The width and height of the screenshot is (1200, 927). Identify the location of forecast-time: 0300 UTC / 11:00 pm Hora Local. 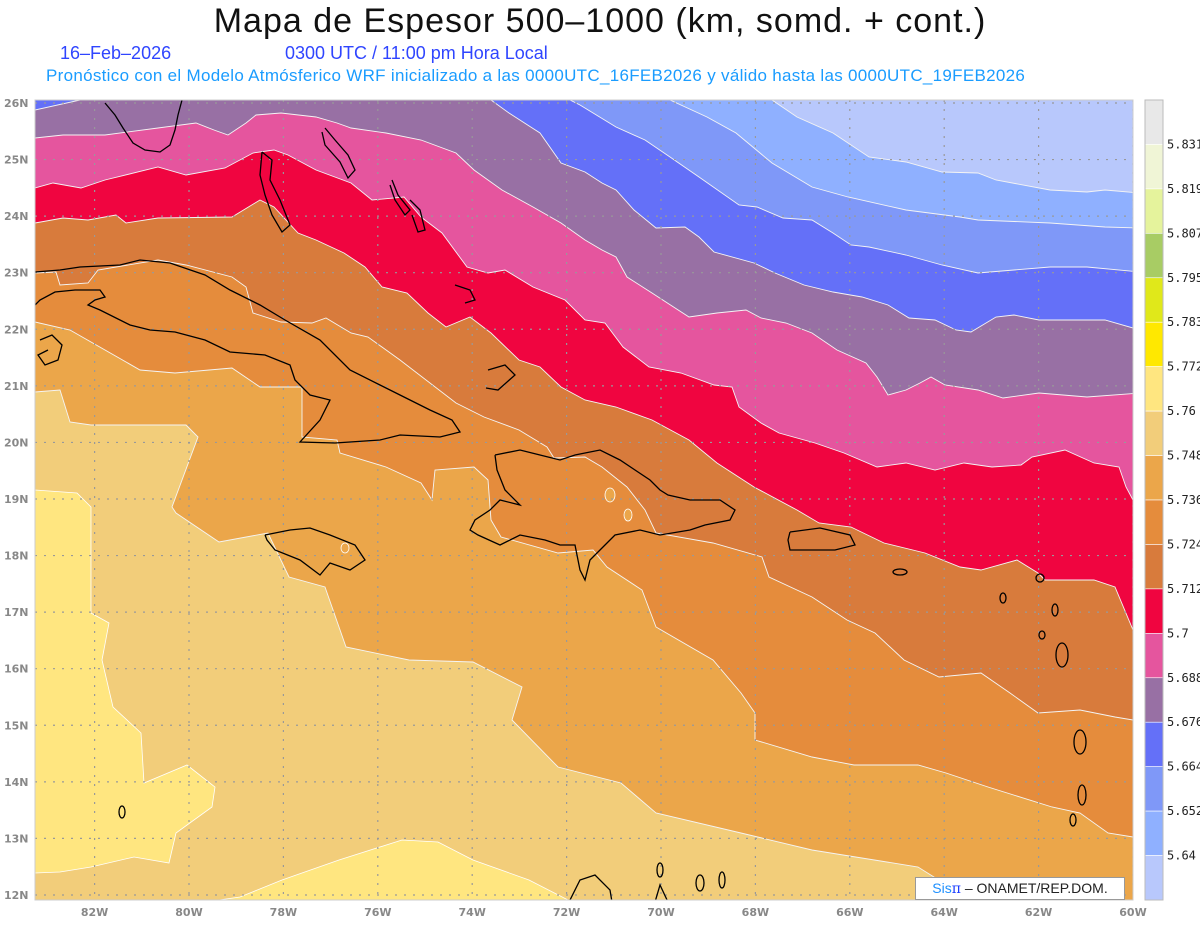
(416, 53).